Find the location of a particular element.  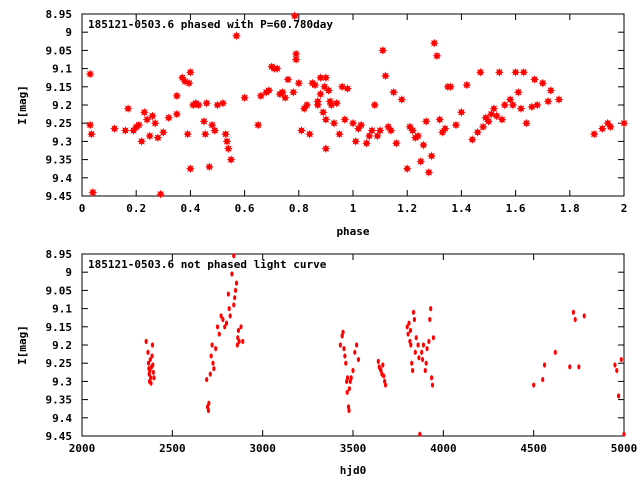

x-axis-title: phase is located at coordinates (352, 231).